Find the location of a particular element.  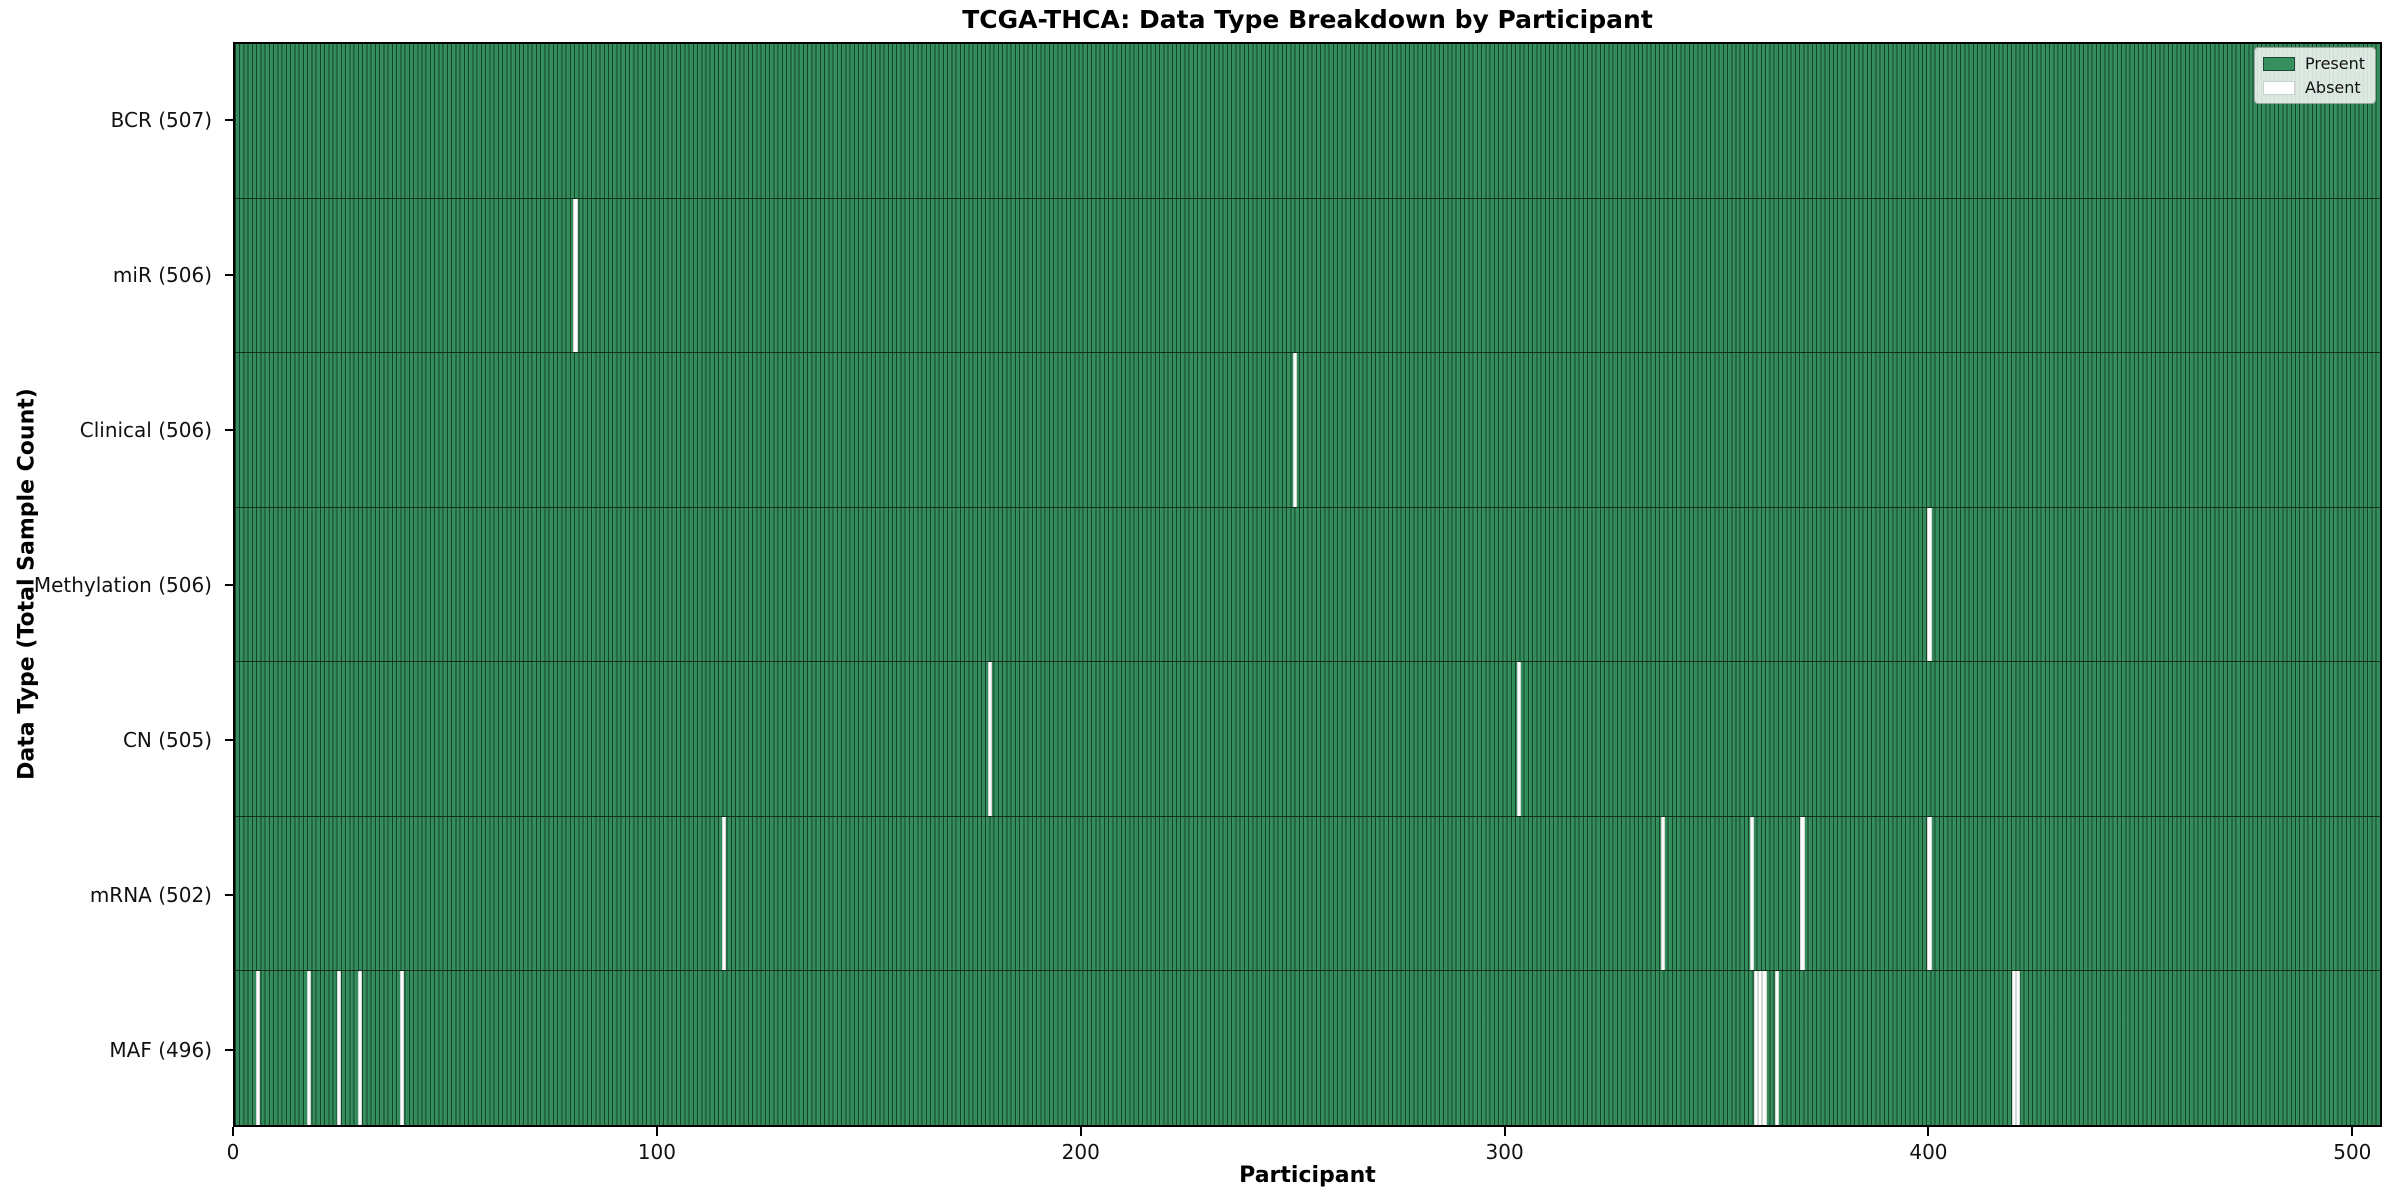

x-axis-label: Participant is located at coordinates (1307, 1175).